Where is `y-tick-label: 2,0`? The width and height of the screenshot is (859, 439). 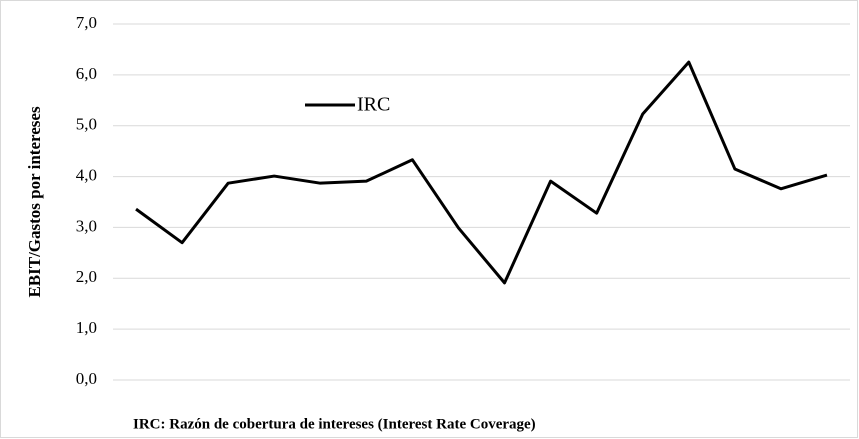
y-tick-label: 2,0 is located at coordinates (86, 276).